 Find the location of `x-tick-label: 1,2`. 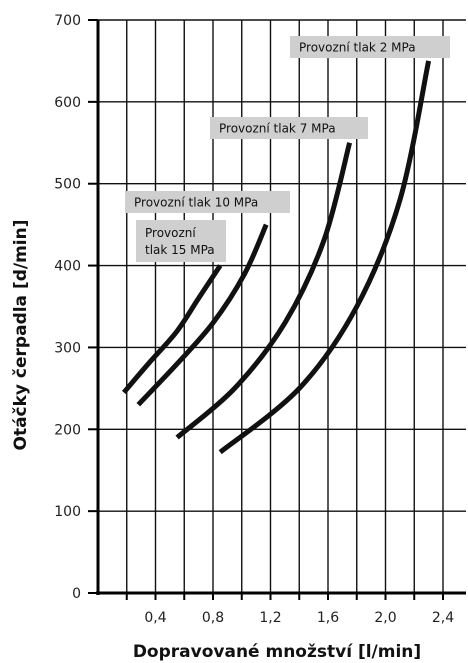

x-tick-label: 1,2 is located at coordinates (270, 618).